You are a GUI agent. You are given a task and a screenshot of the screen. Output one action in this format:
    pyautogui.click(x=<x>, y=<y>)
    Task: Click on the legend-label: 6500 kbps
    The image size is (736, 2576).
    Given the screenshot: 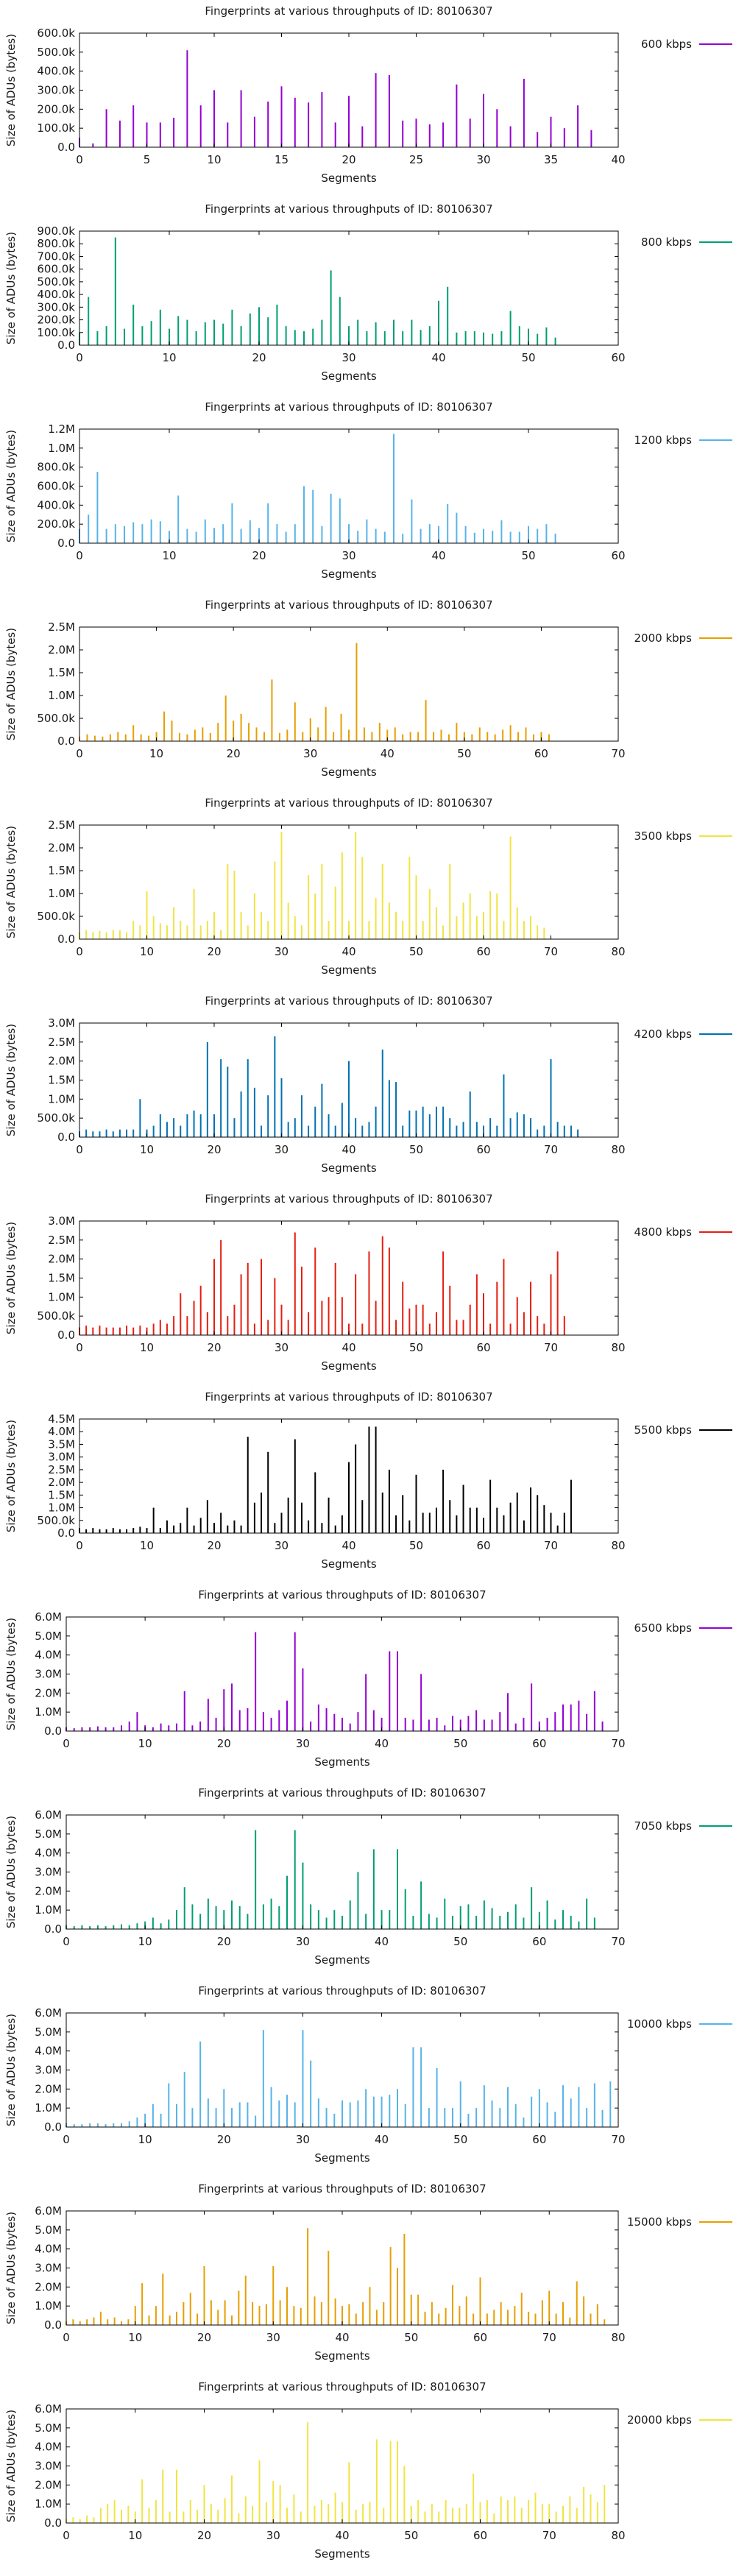 What is the action you would take?
    pyautogui.click(x=663, y=1628)
    